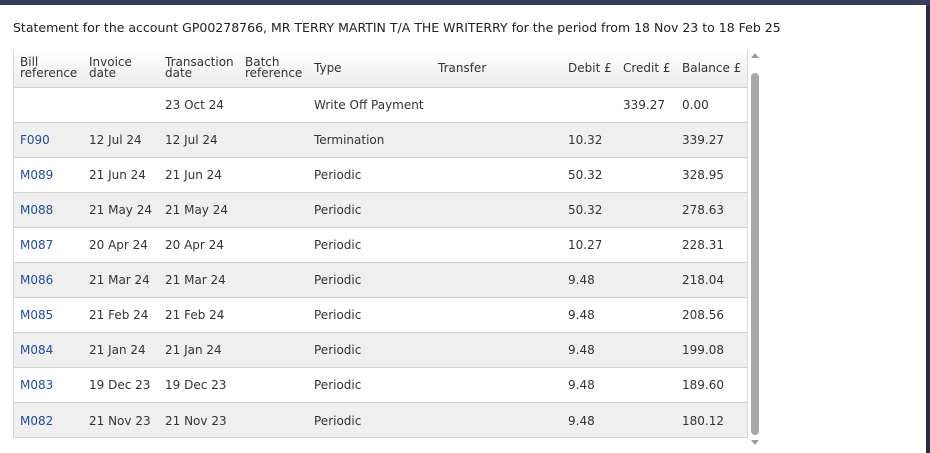  What do you see at coordinates (37, 174) in the screenshot?
I see `cell-bill-reference: M089` at bounding box center [37, 174].